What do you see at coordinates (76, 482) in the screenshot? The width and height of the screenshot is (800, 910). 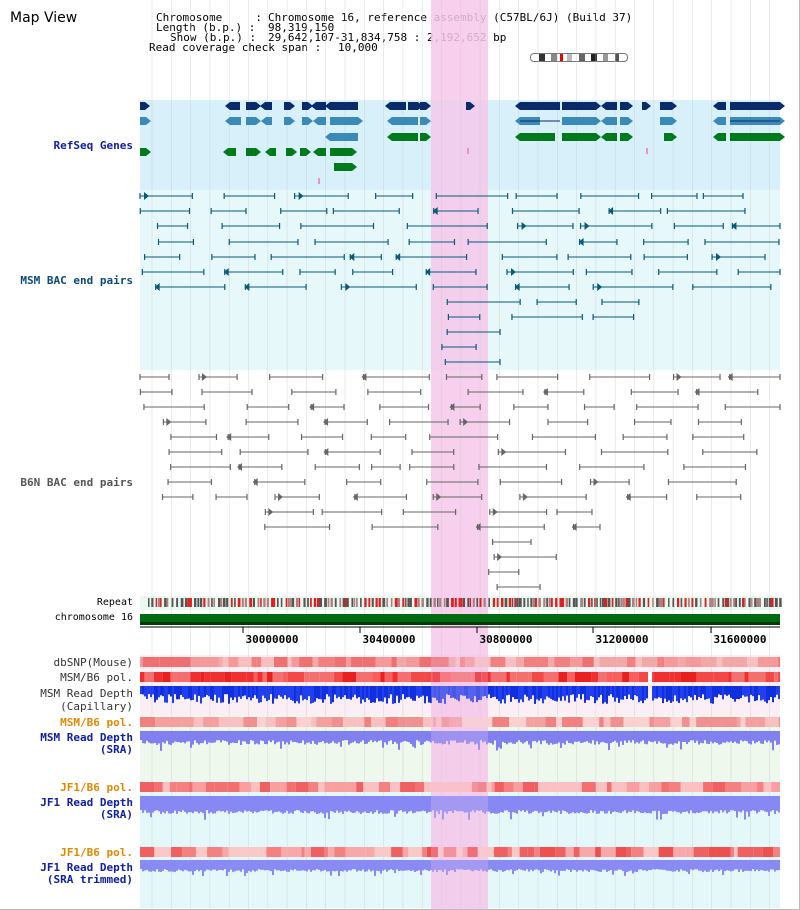 I see `track-label-b6n-bac: B6N BAC end pairs` at bounding box center [76, 482].